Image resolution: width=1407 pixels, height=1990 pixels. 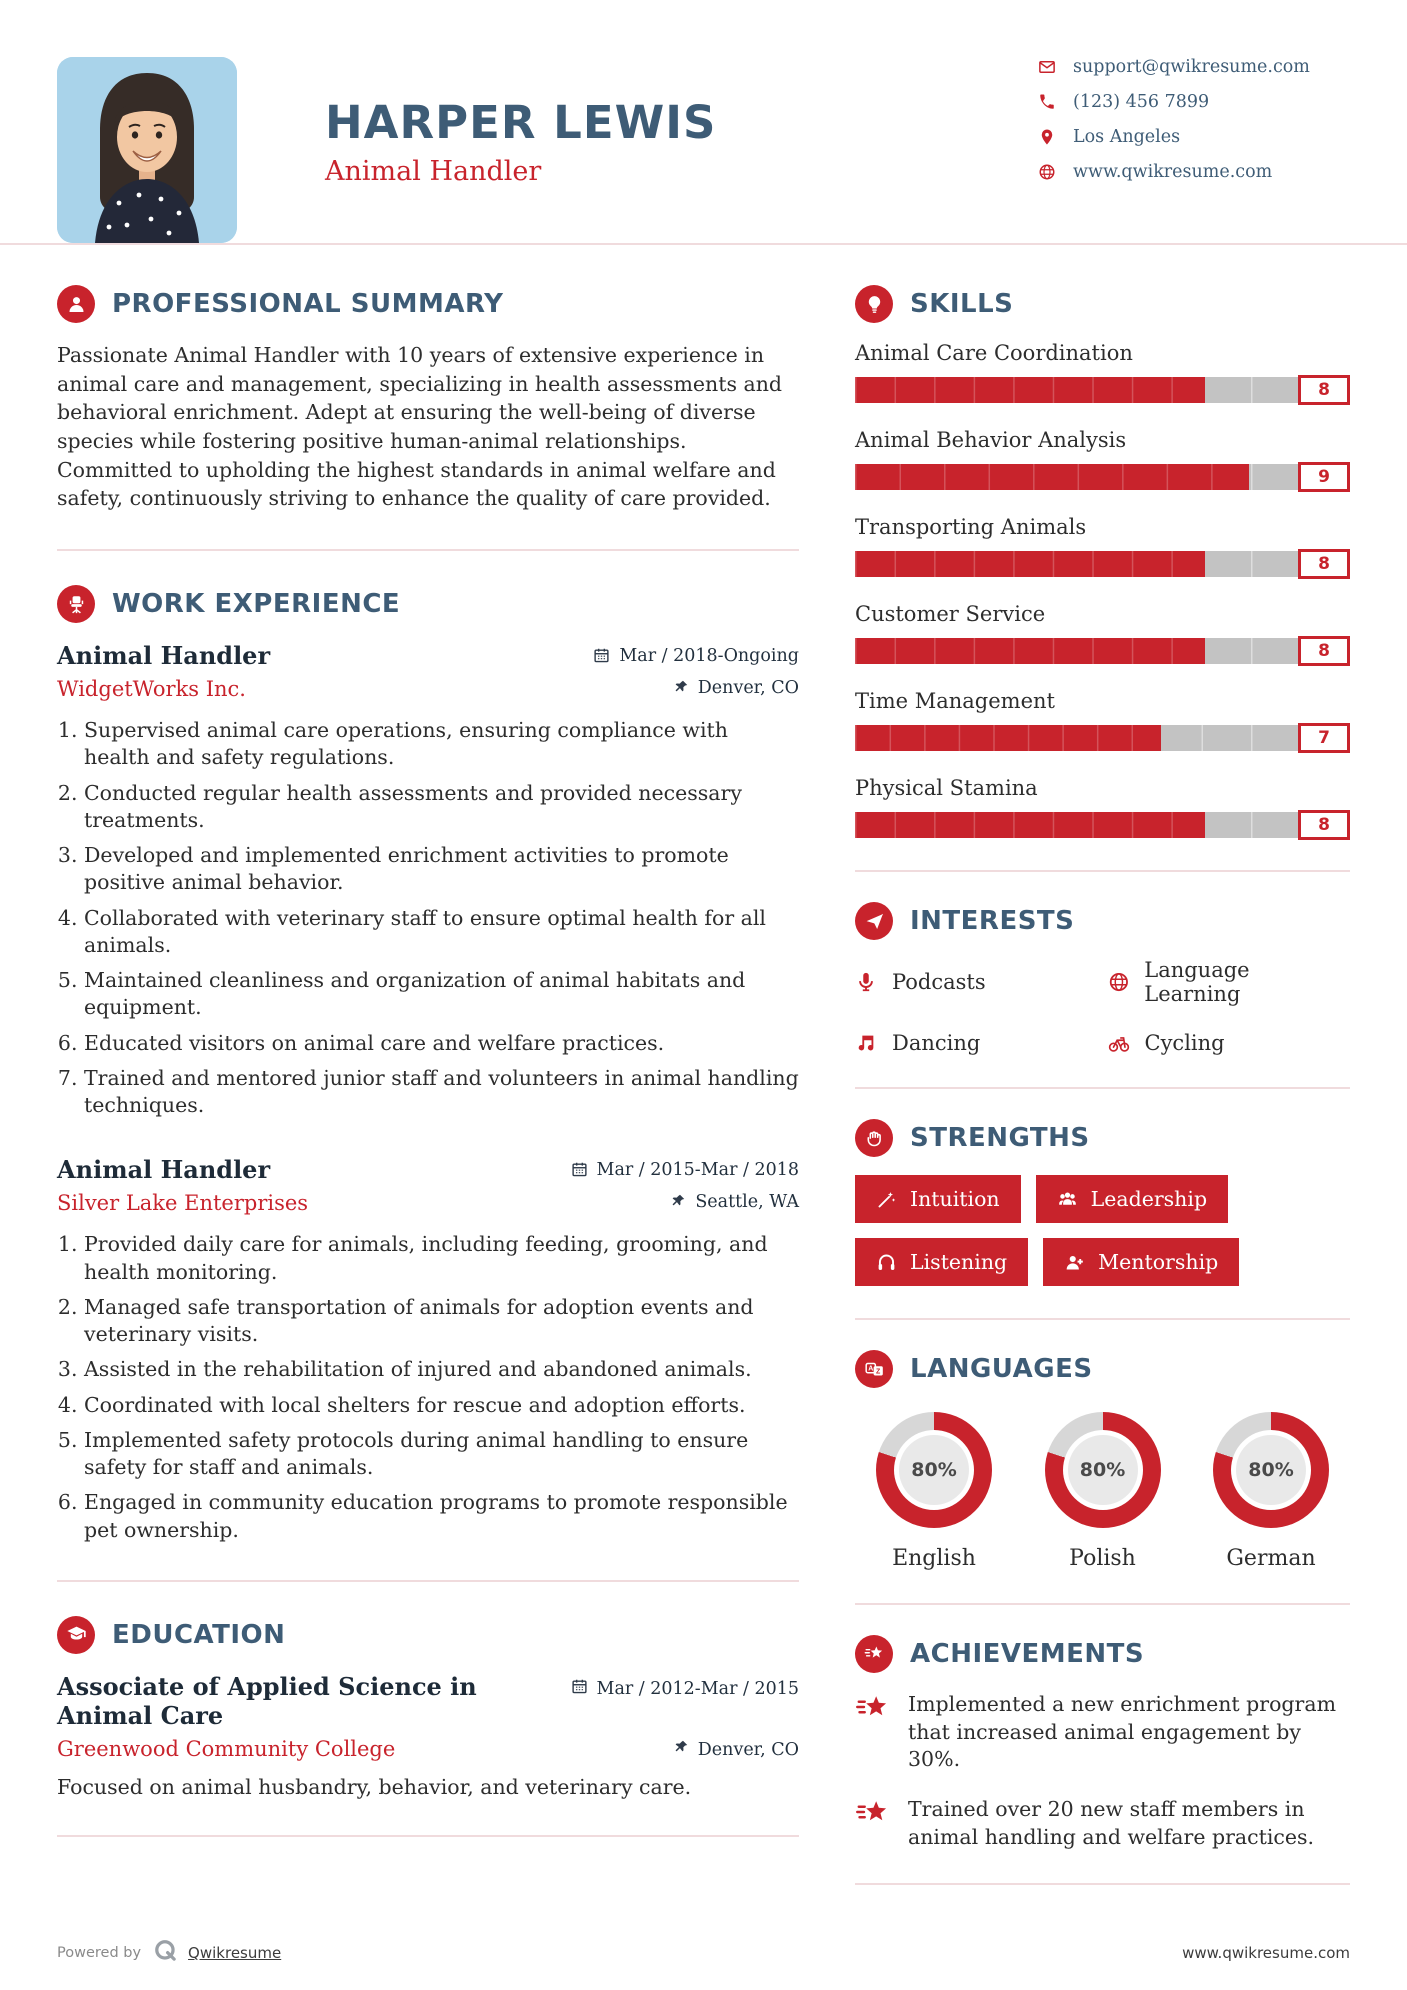 What do you see at coordinates (1324, 390) in the screenshot?
I see `skill-rating: 8` at bounding box center [1324, 390].